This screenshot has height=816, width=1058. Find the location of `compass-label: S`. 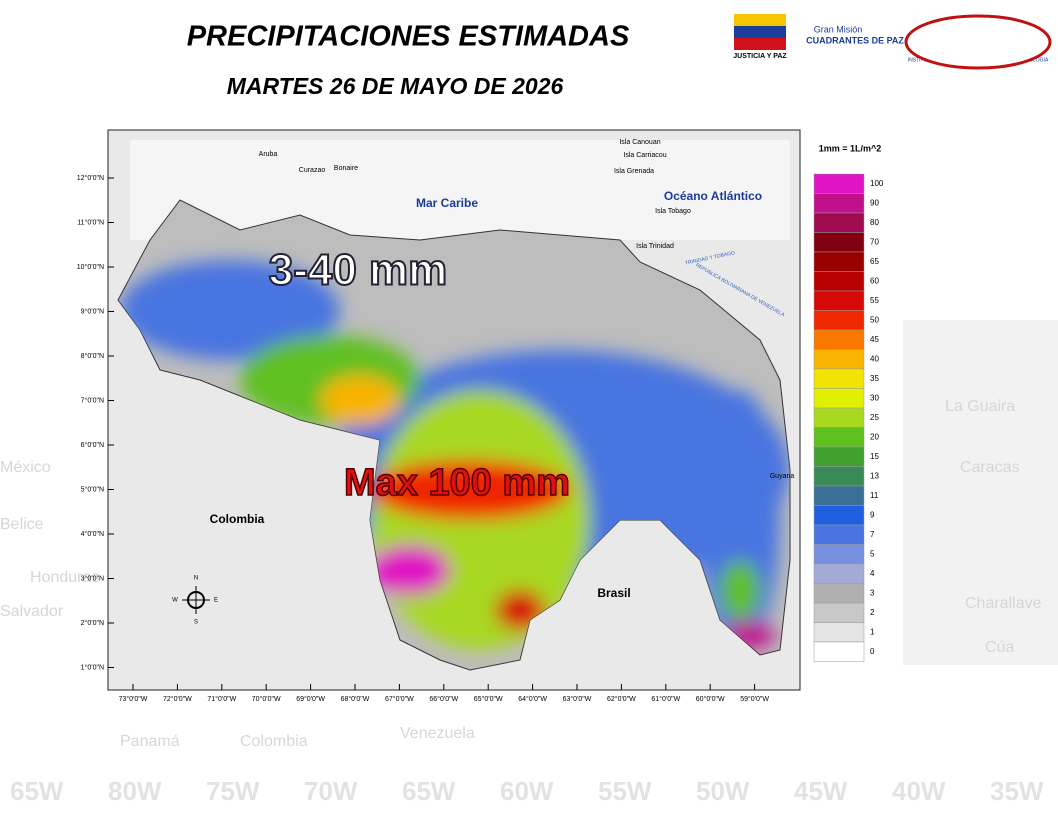

compass-label: S is located at coordinates (196, 623).